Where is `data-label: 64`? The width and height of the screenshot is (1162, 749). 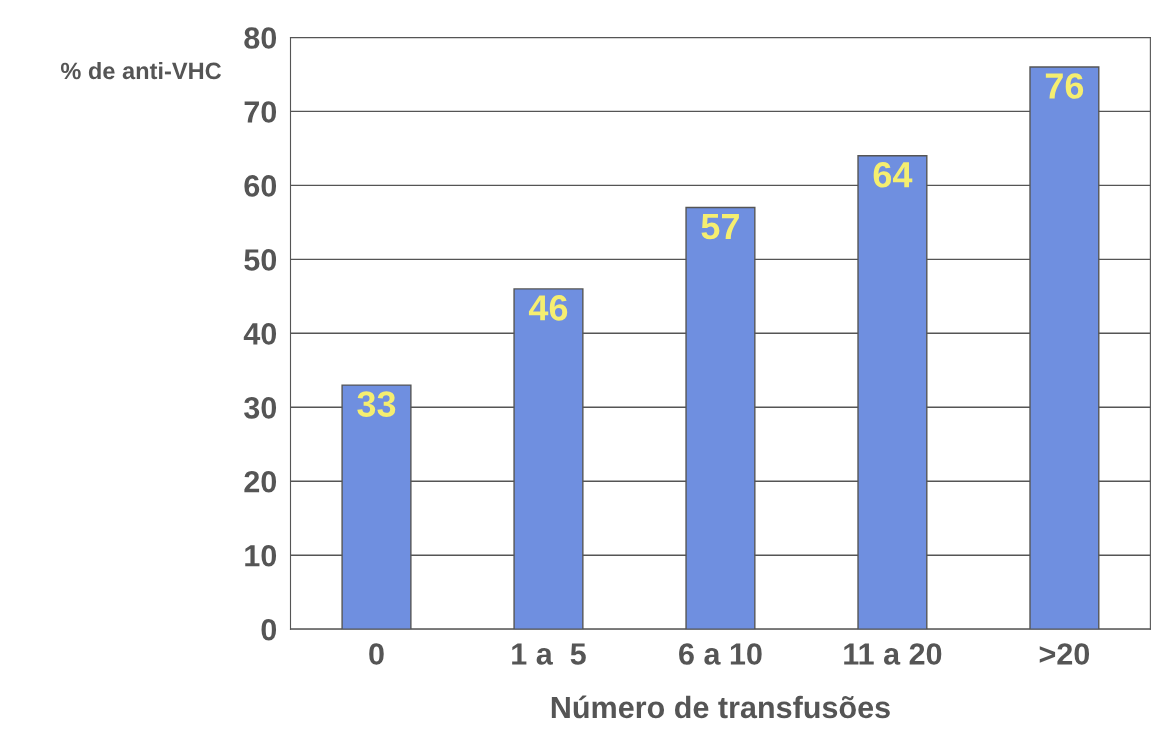 data-label: 64 is located at coordinates (893, 174).